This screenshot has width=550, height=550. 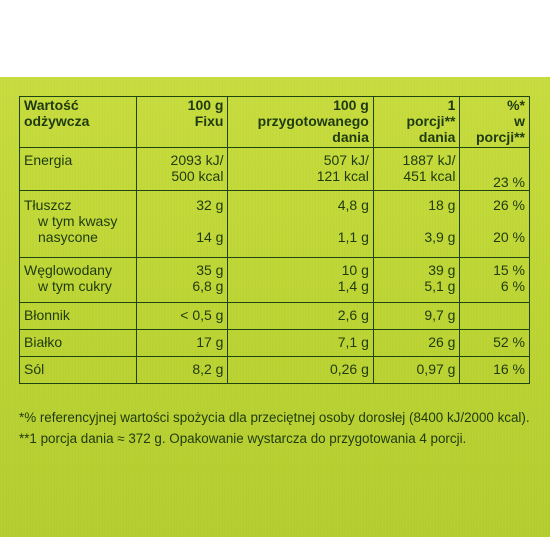 I want to click on tluszcz-per-portion: 18 g 3,9 g, so click(x=416, y=224).